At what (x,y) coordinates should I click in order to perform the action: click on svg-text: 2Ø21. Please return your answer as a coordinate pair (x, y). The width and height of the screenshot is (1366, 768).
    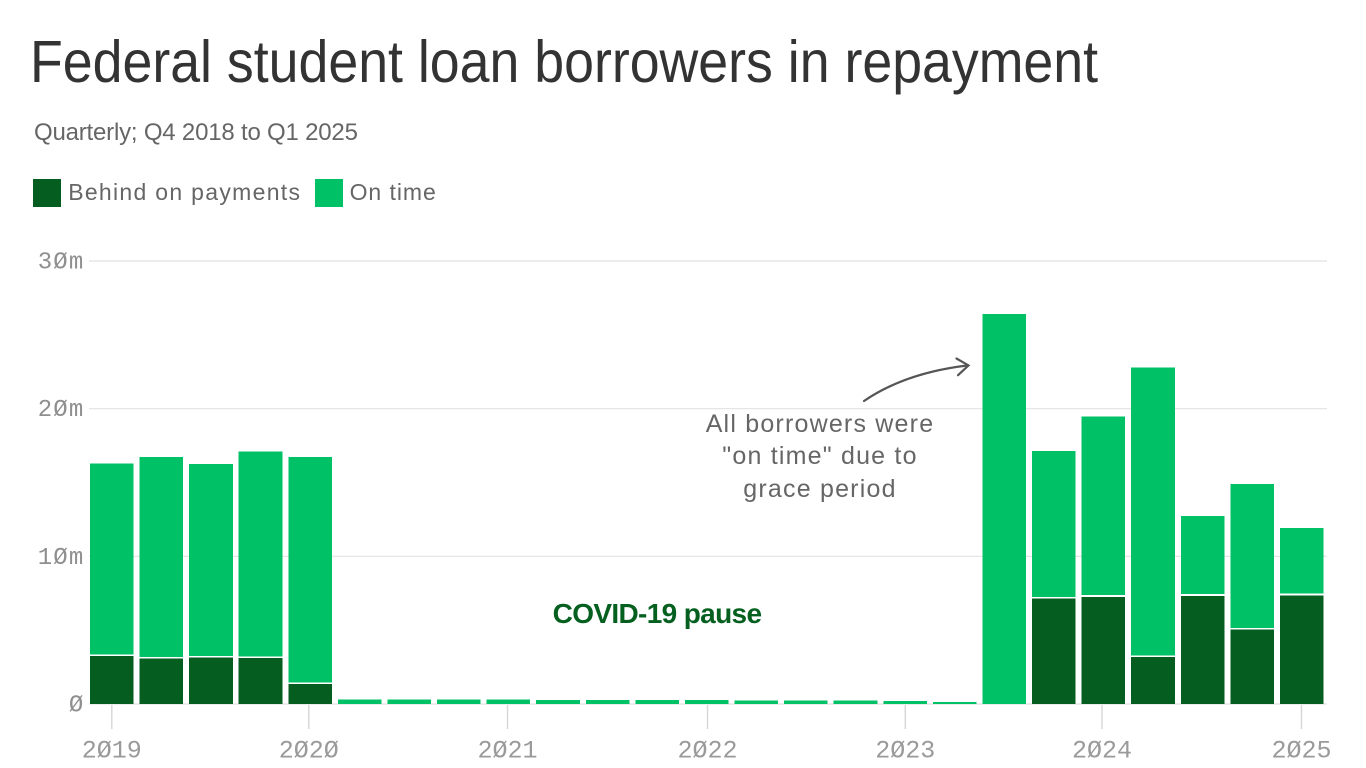
    Looking at the image, I should click on (507, 751).